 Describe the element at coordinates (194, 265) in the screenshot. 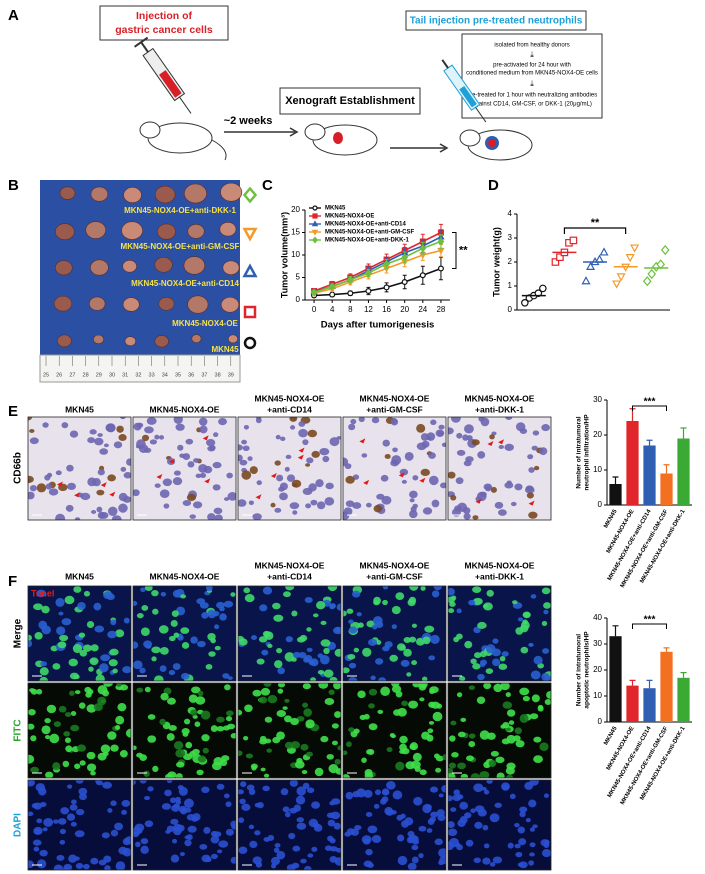

I see `tumor` at that location.